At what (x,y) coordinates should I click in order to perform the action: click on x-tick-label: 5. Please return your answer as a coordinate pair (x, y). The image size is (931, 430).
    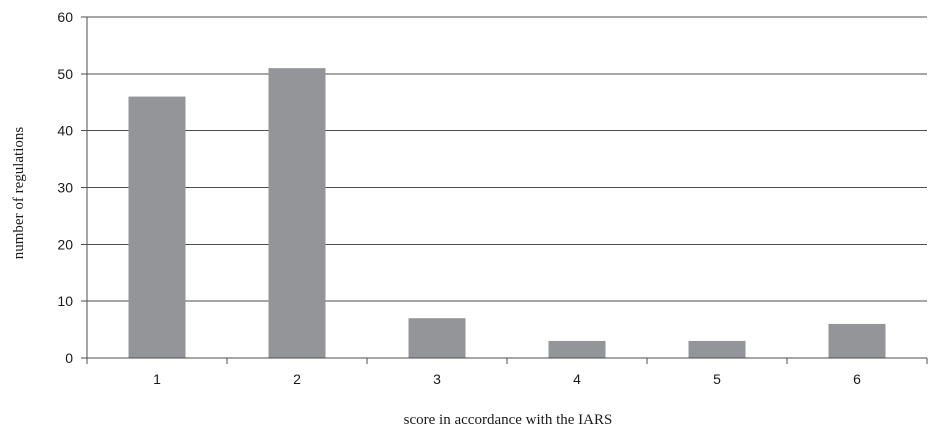
    Looking at the image, I should click on (717, 379).